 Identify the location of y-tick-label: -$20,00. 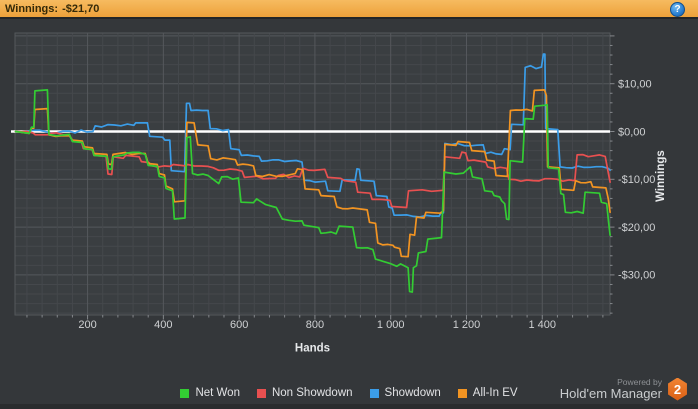
(636, 228).